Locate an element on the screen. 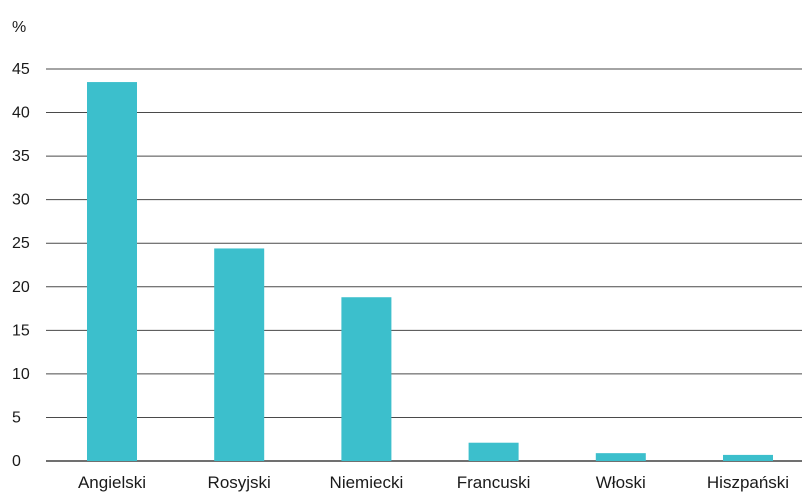 This screenshot has width=802, height=493. bar-angielski is located at coordinates (112, 272).